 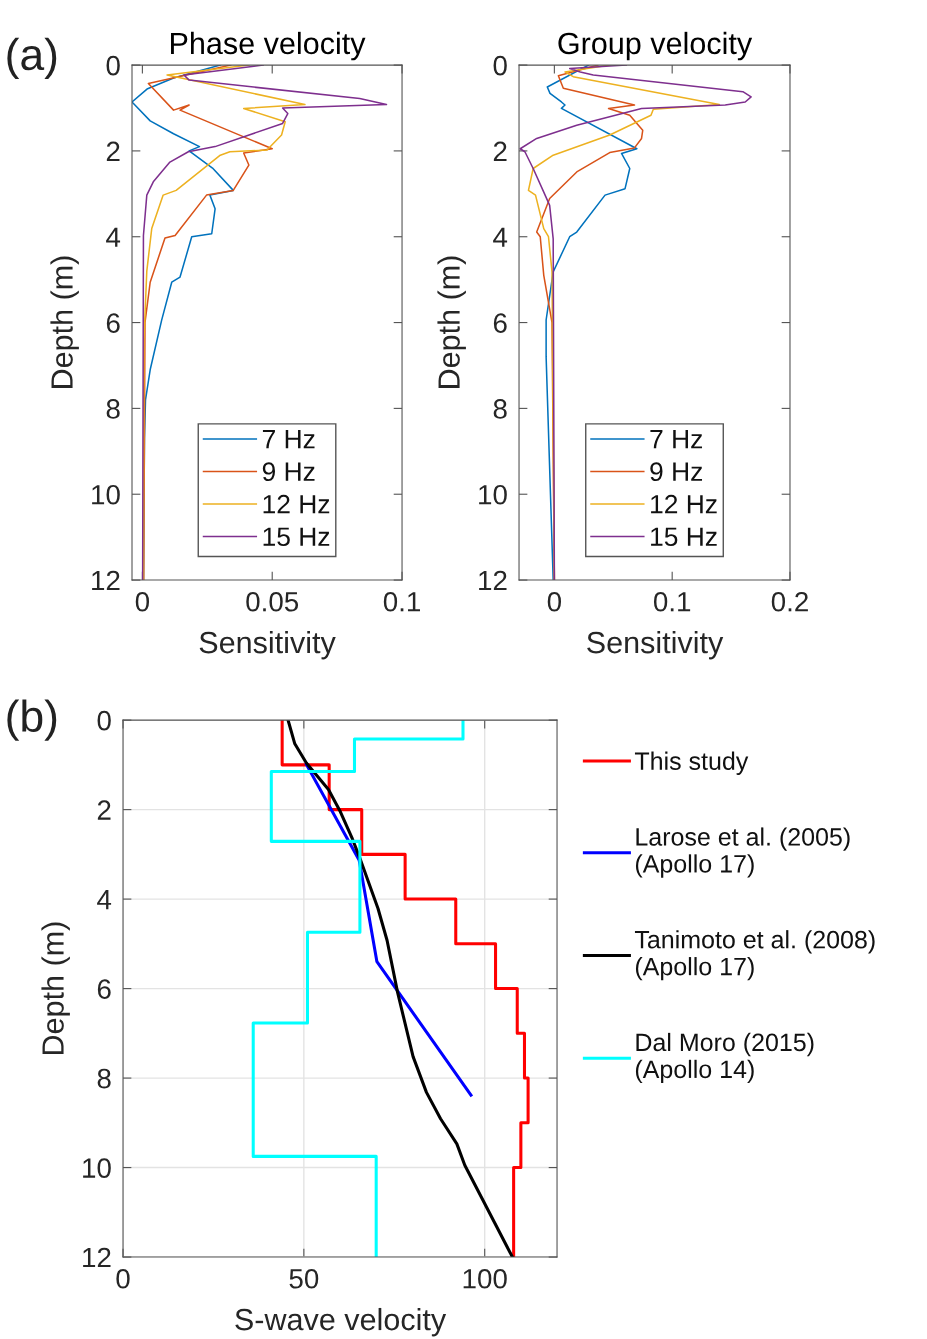 I want to click on x-tick-label: 0.2, so click(x=789, y=601).